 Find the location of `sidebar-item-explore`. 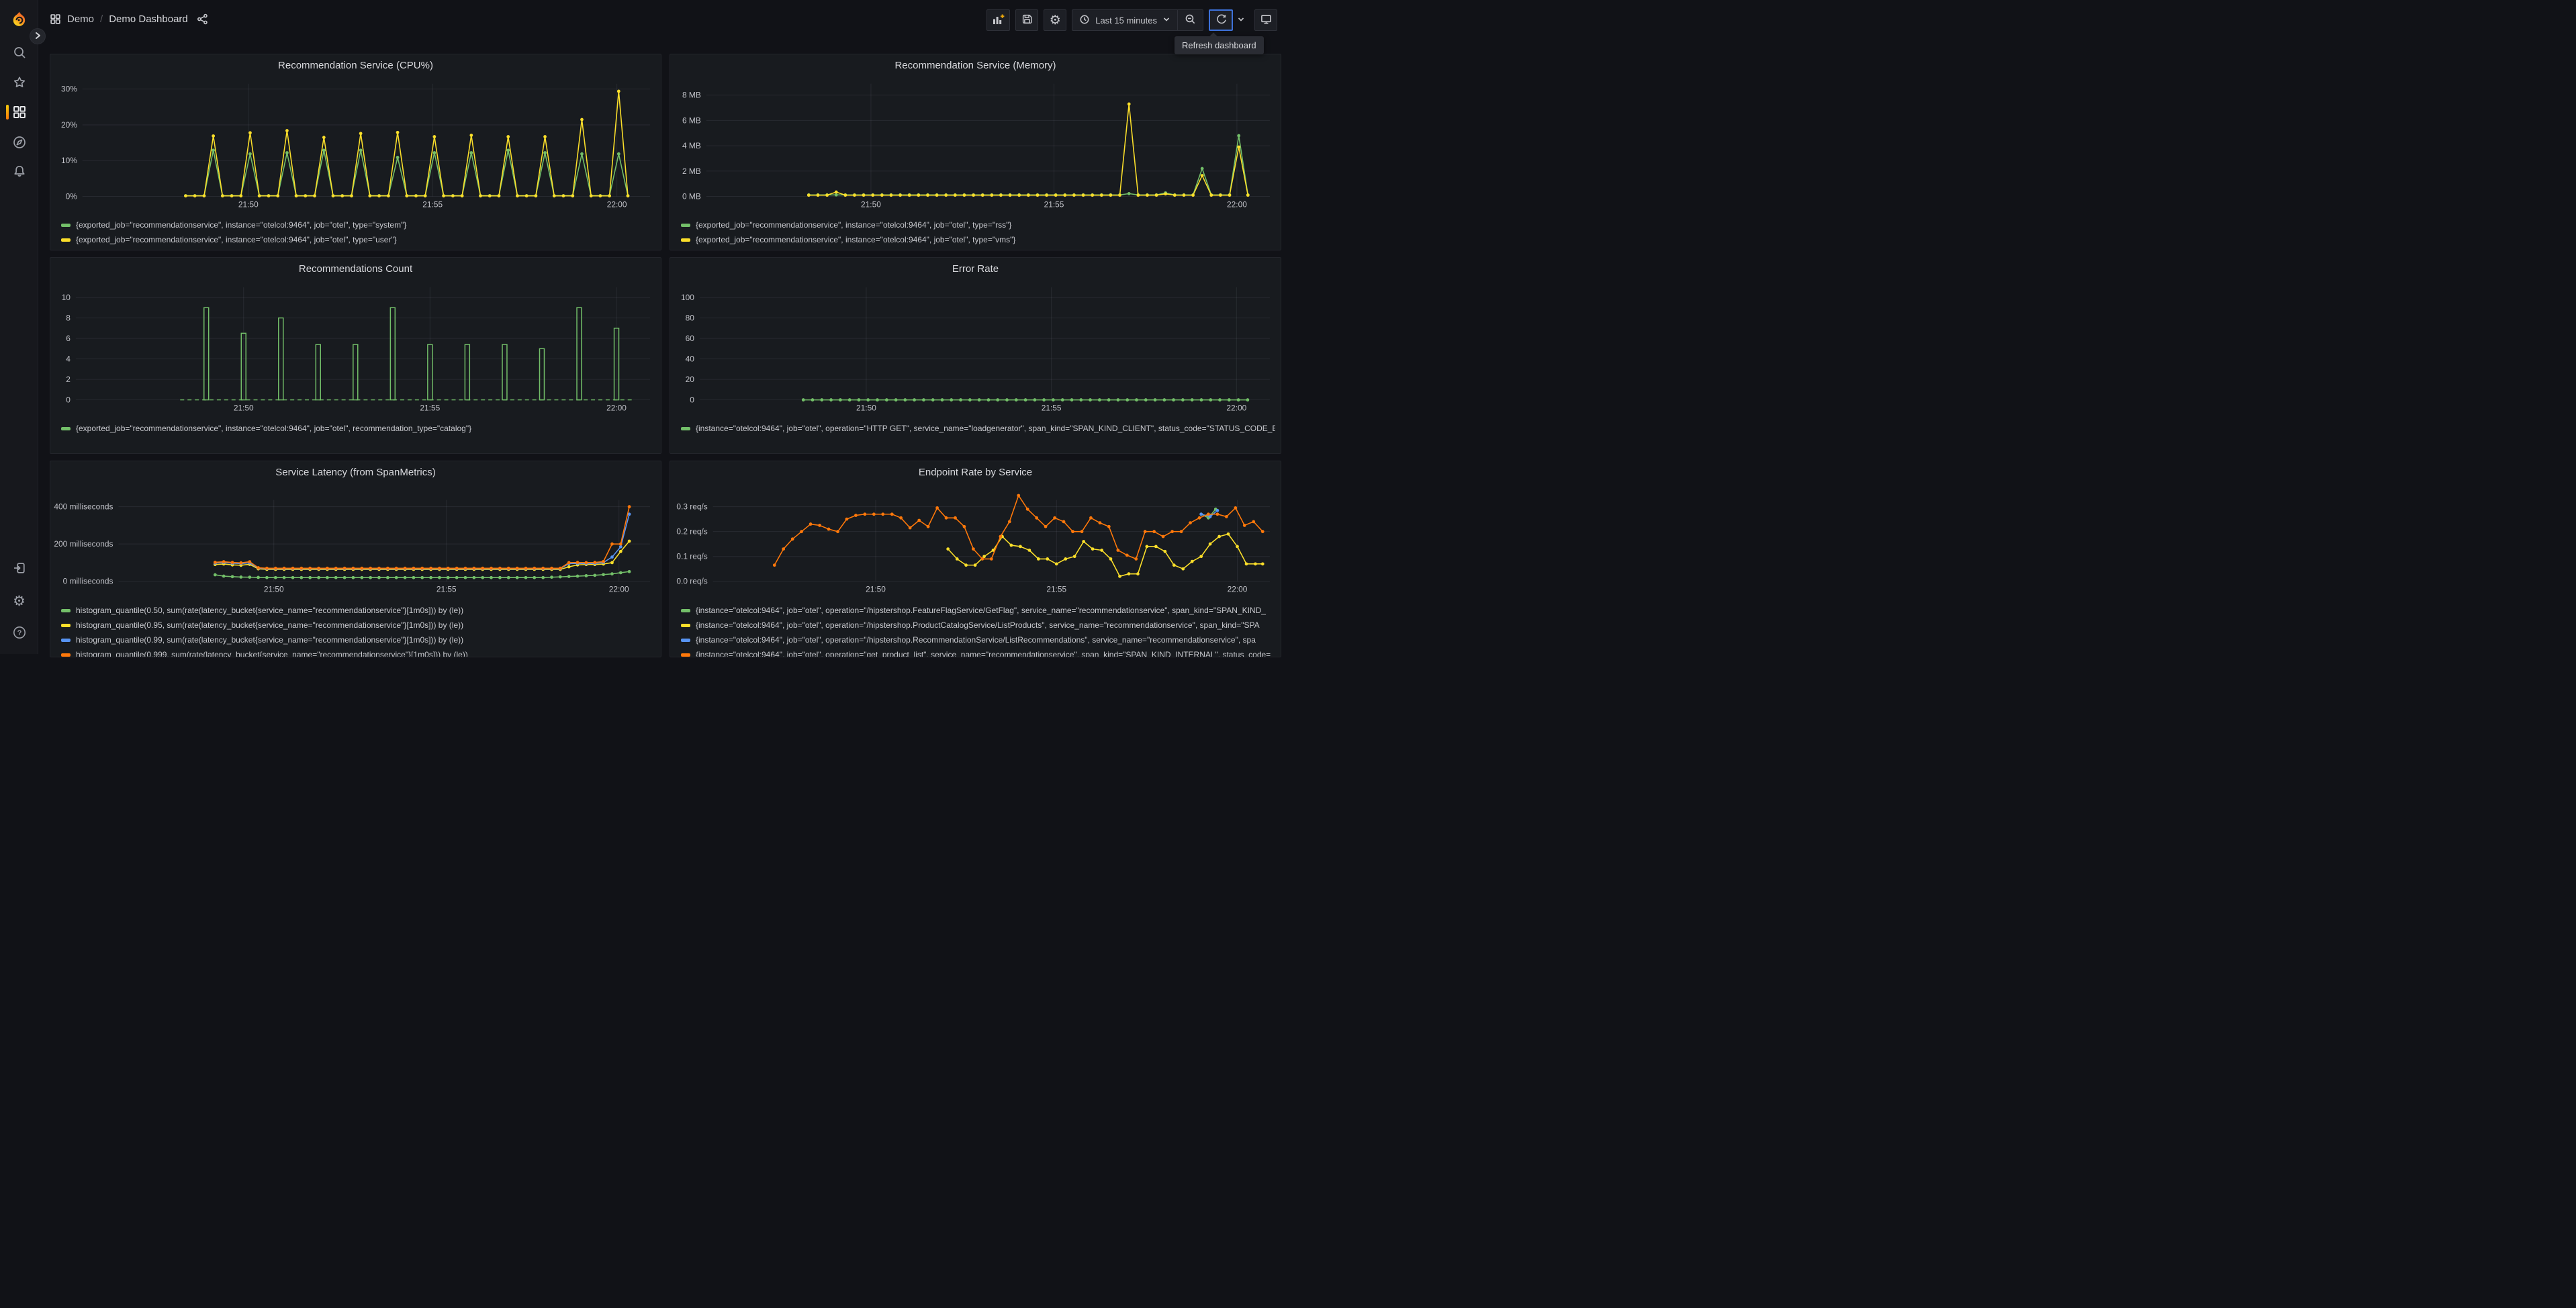

sidebar-item-explore is located at coordinates (19, 143).